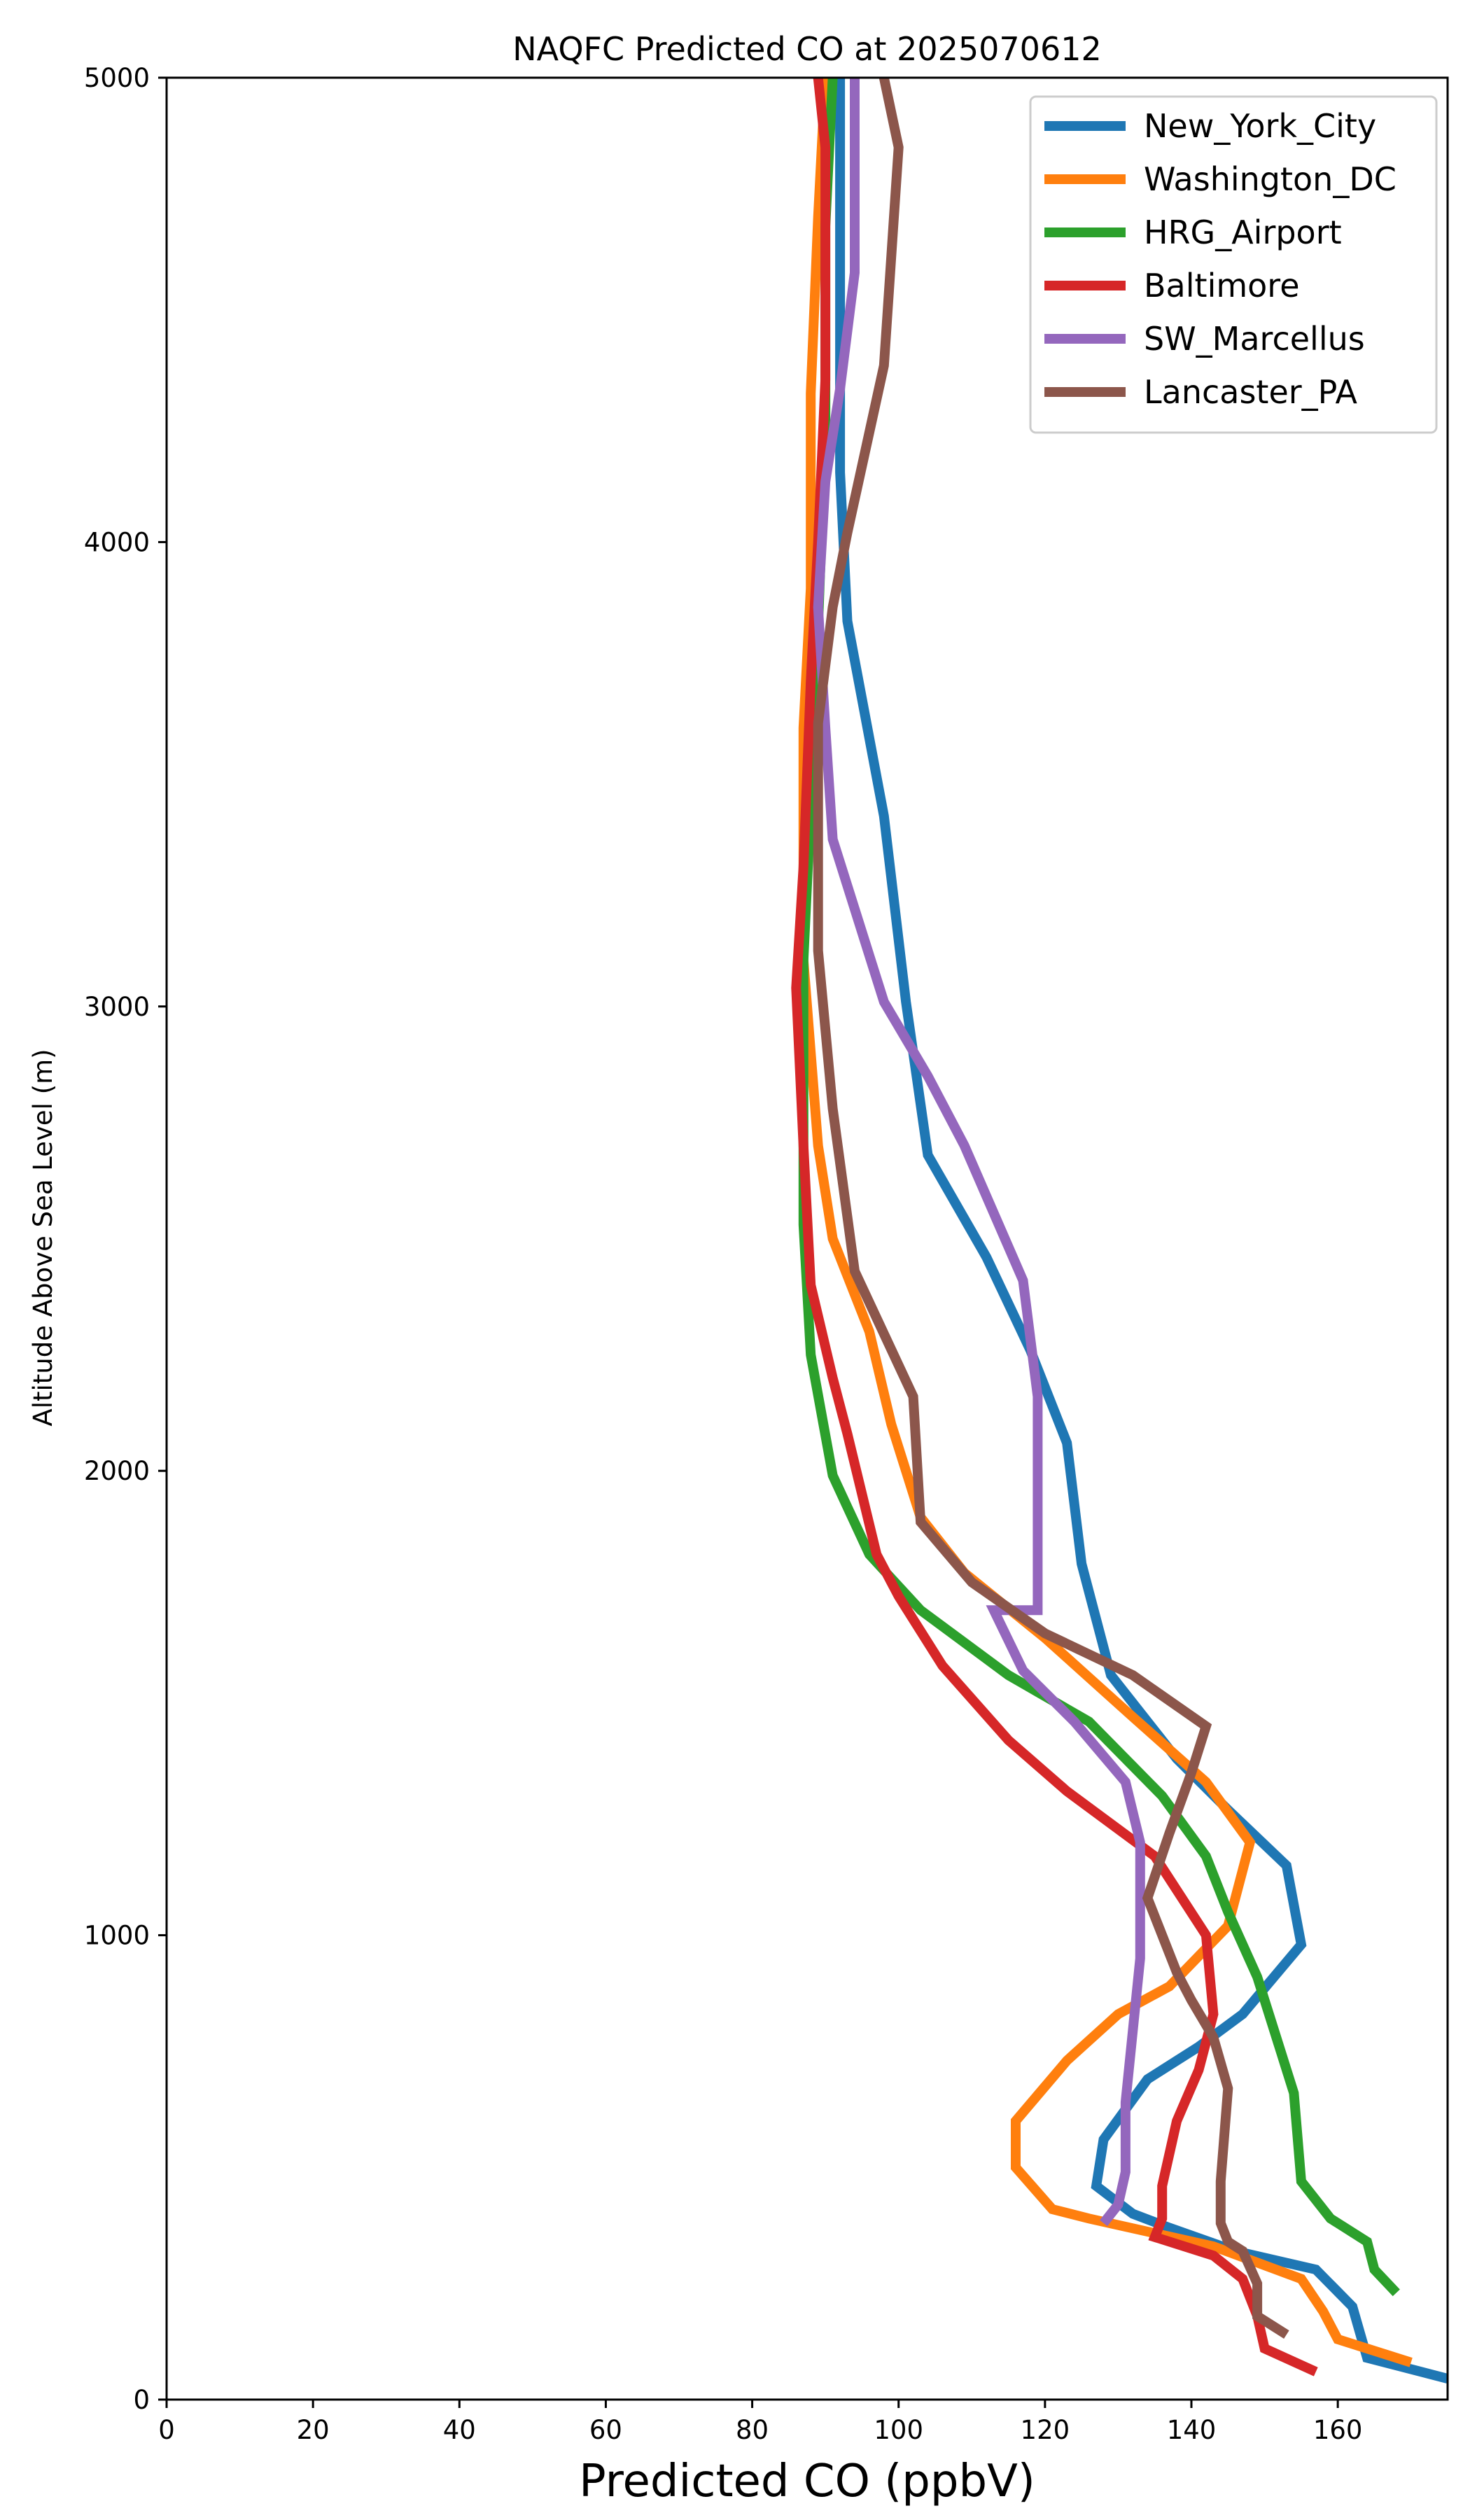  What do you see at coordinates (1045, 2430) in the screenshot?
I see `x-tick-label: 120` at bounding box center [1045, 2430].